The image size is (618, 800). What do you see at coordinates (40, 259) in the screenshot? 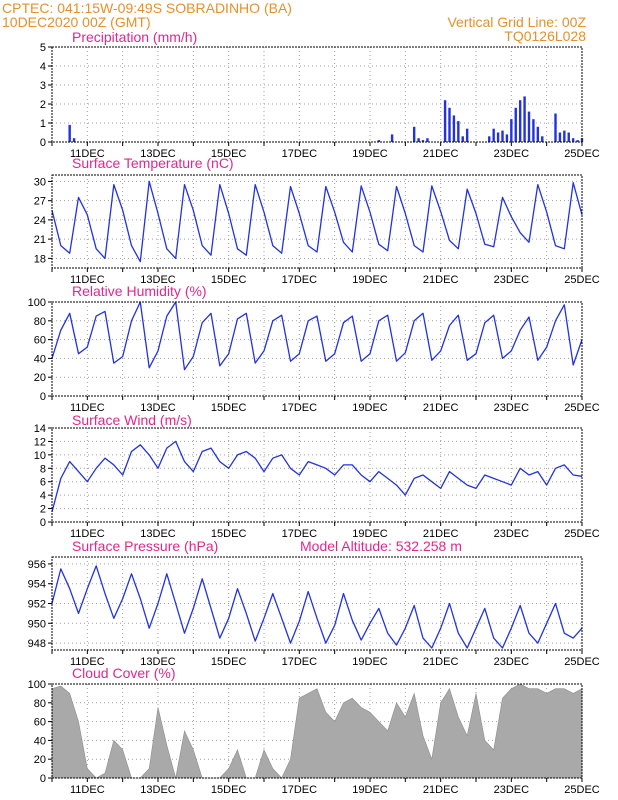
I see `y-tick-label: 18` at bounding box center [40, 259].